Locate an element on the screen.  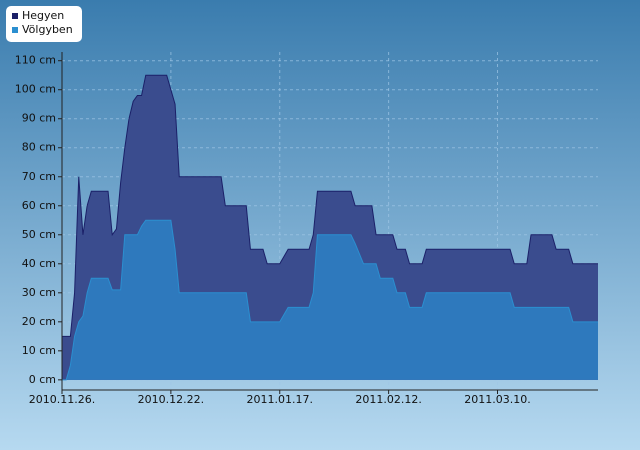
y-tick-label: 90 cm is located at coordinates (39, 118).